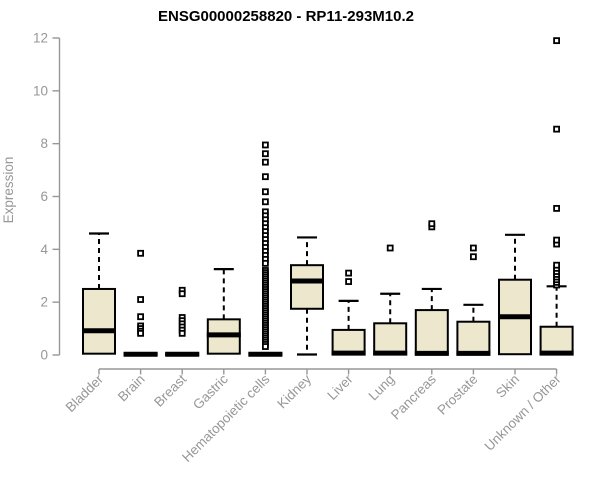 The width and height of the screenshot is (600, 500). What do you see at coordinates (44, 302) in the screenshot?
I see `y-tick-label-2: 2` at bounding box center [44, 302].